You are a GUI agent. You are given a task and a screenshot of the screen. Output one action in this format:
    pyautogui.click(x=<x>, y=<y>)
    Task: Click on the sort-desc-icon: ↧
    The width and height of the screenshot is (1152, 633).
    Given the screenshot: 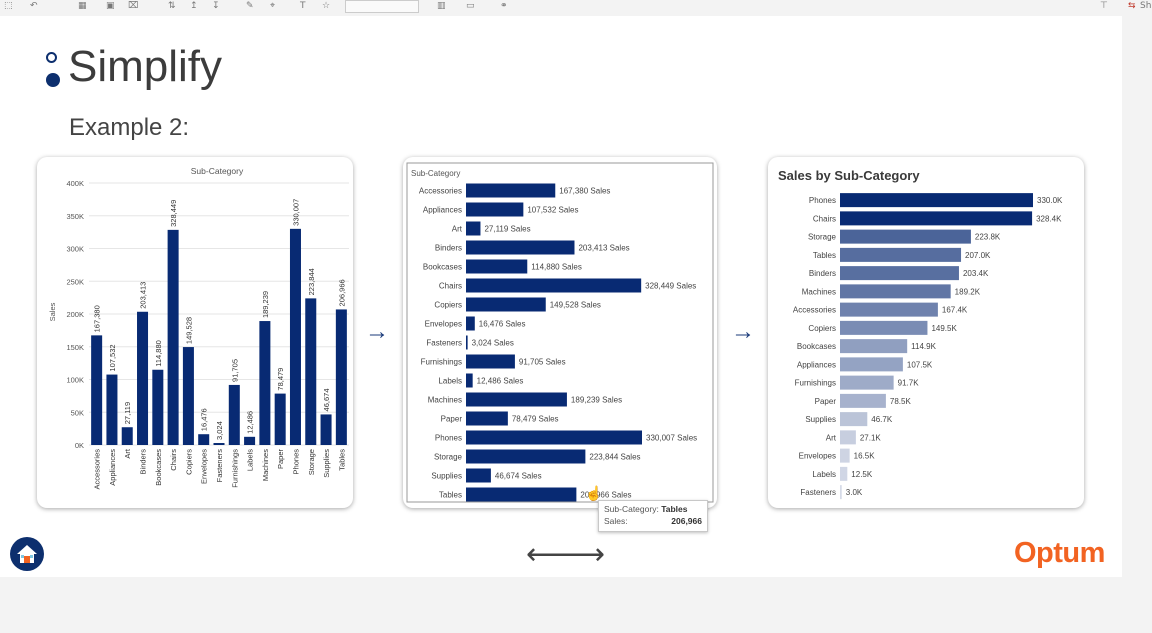 What is the action you would take?
    pyautogui.click(x=216, y=6)
    